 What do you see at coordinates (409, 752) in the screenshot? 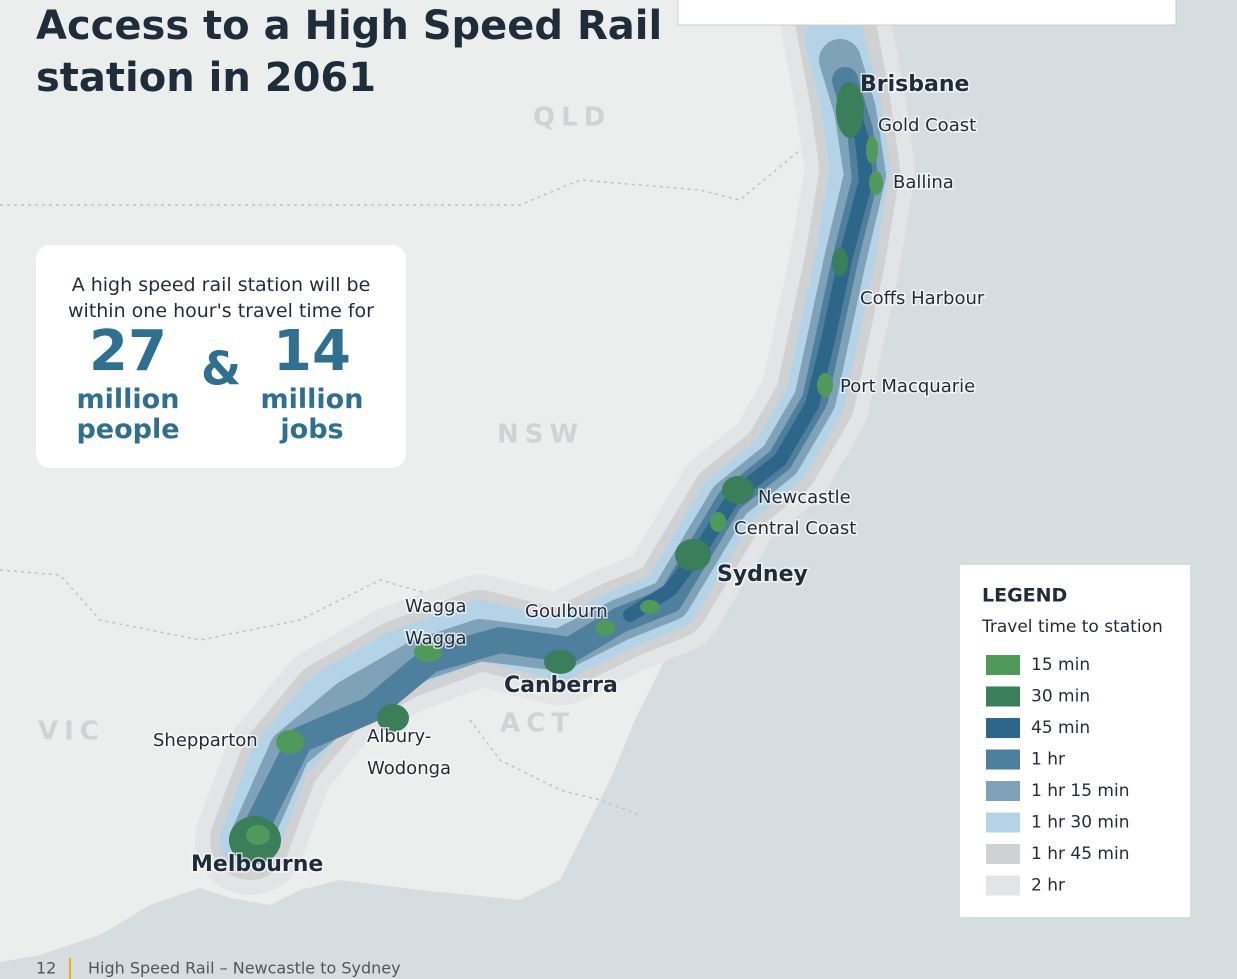
I see `city-label: Albury-Wodonga` at bounding box center [409, 752].